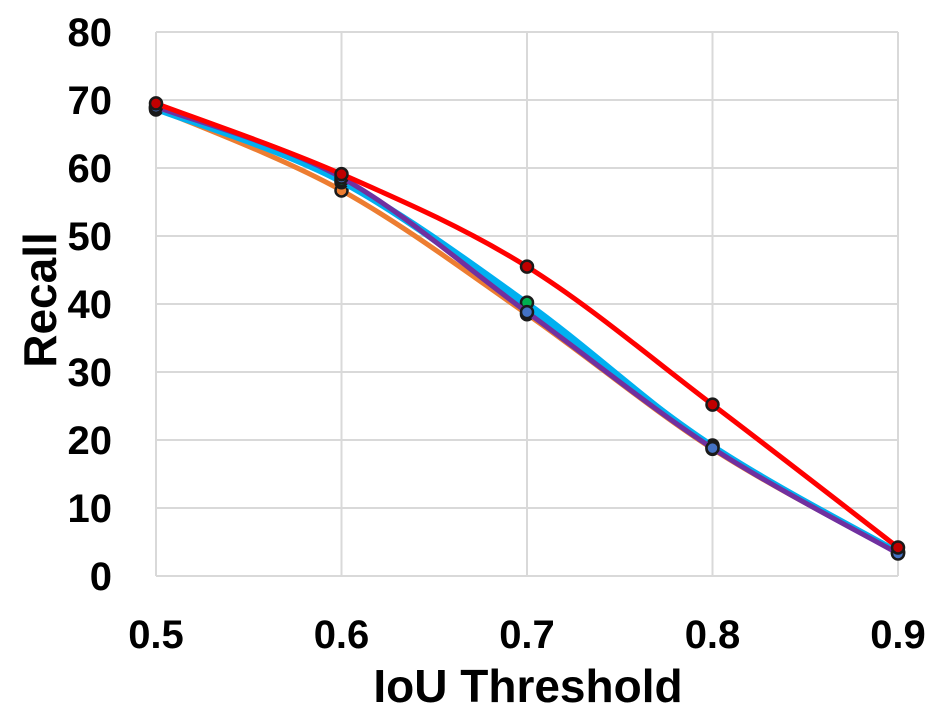 Image resolution: width=952 pixels, height=720 pixels. I want to click on y-tick-labels: 0 10 20 30 40 50 60 70 80, so click(90, 305).